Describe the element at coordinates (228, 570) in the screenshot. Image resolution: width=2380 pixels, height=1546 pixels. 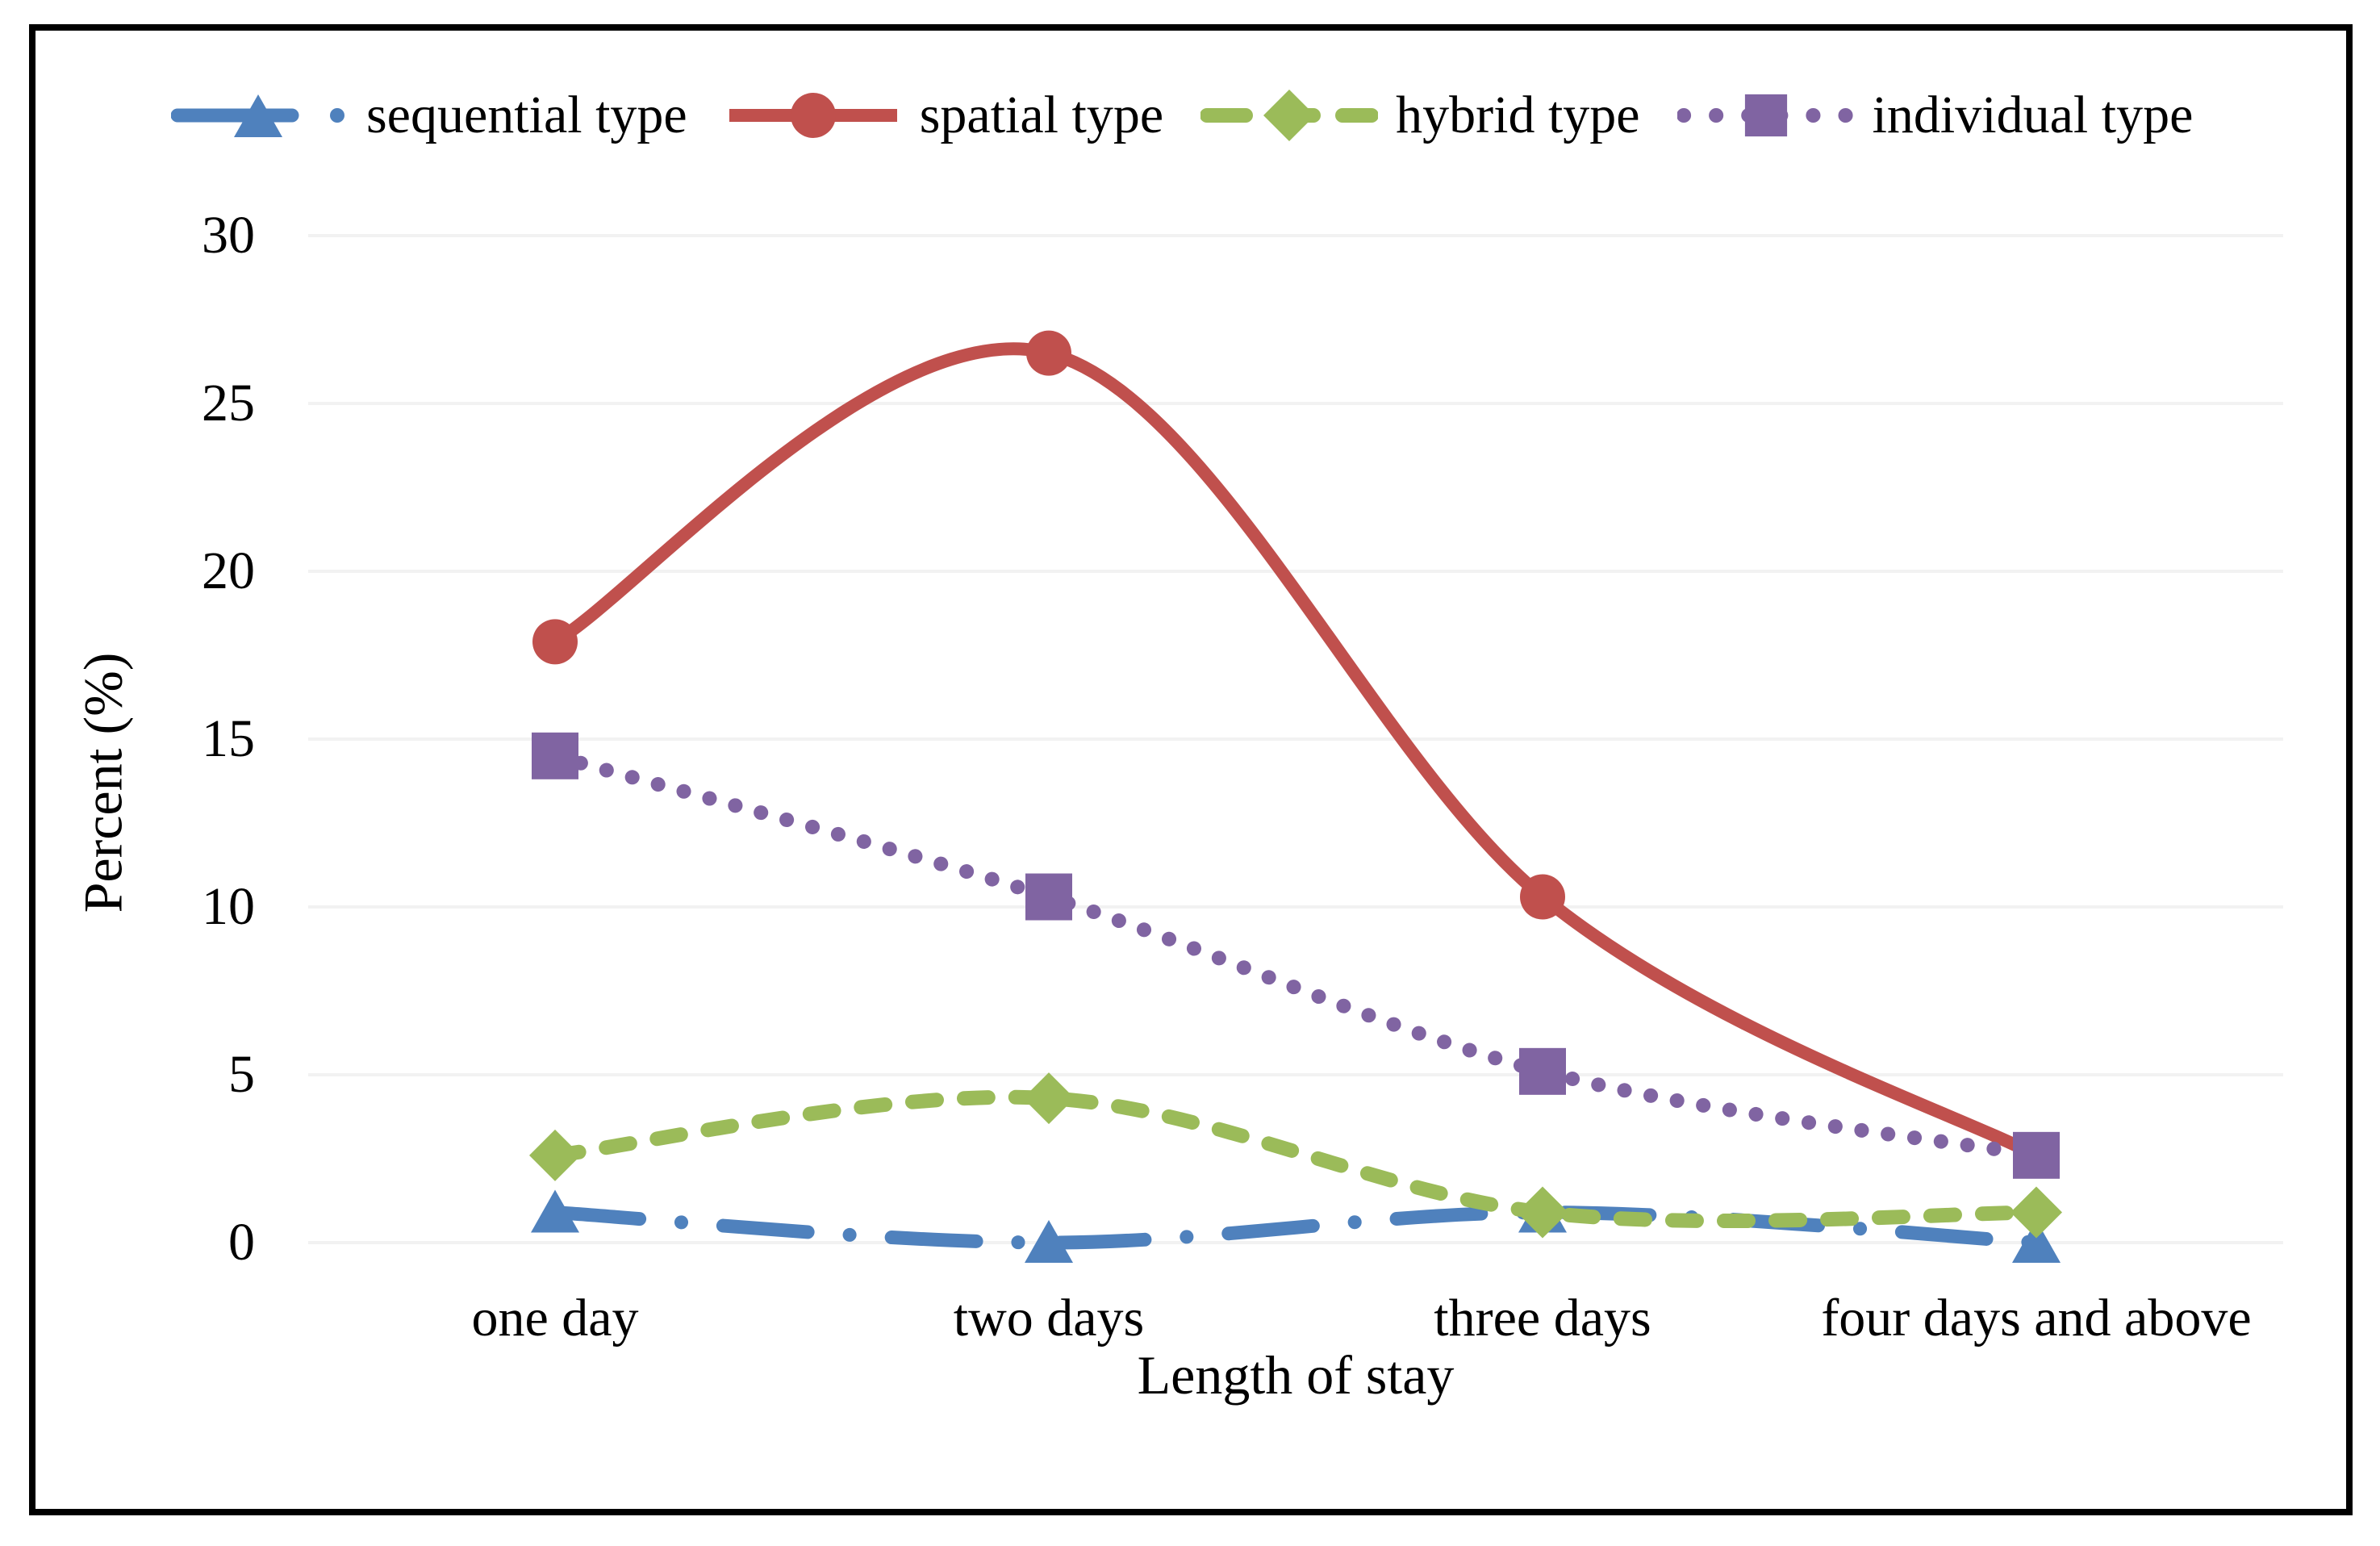
I see `y-axis-tick-label: 20` at that location.